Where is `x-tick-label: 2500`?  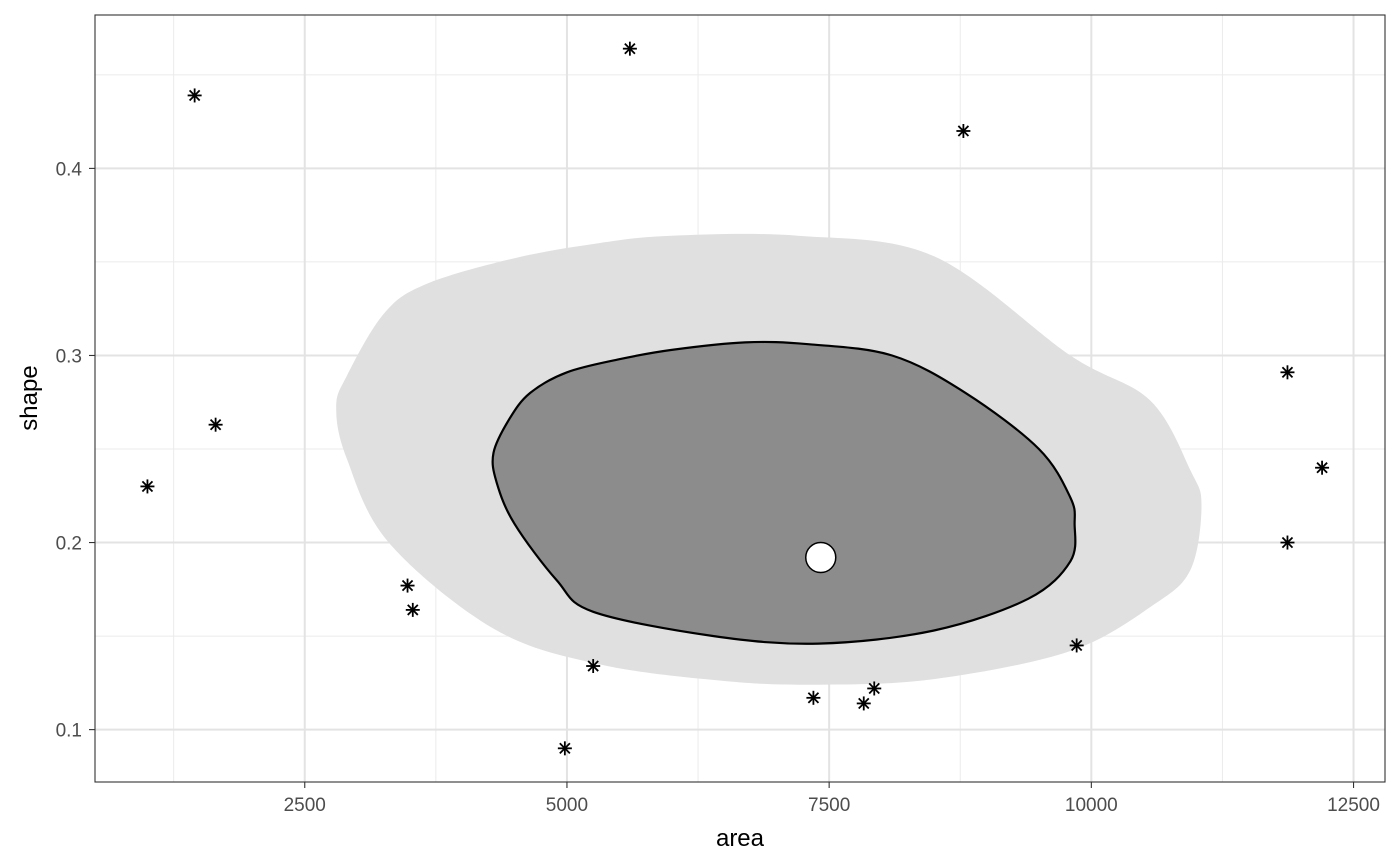
x-tick-label: 2500 is located at coordinates (305, 805).